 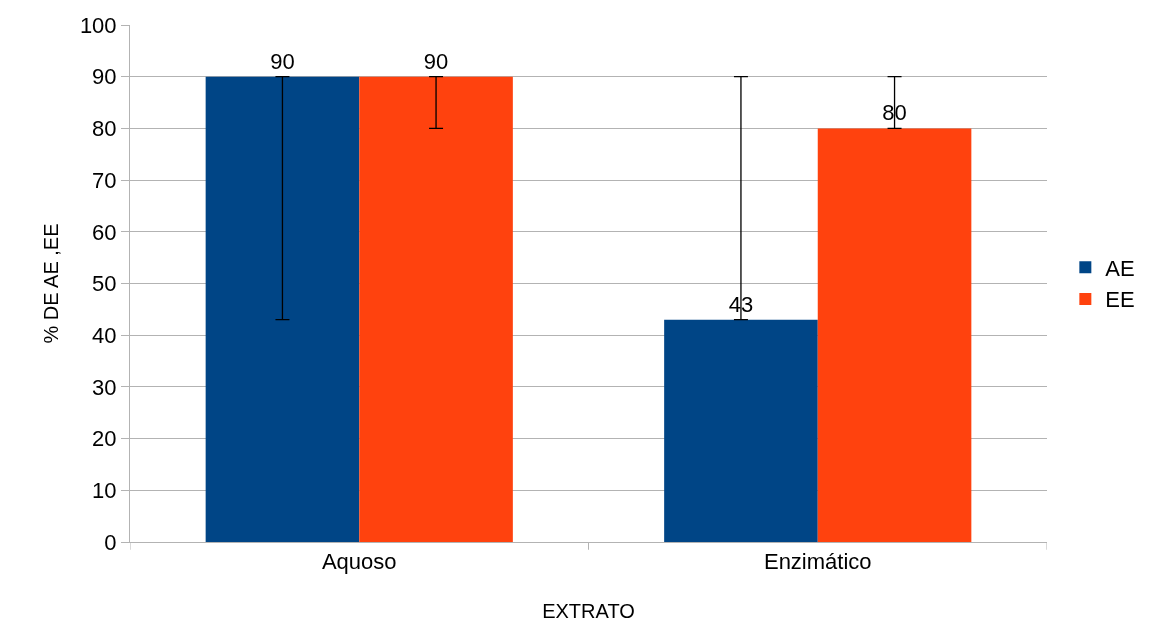 What do you see at coordinates (104, 490) in the screenshot?
I see `y-tick-label: 10` at bounding box center [104, 490].